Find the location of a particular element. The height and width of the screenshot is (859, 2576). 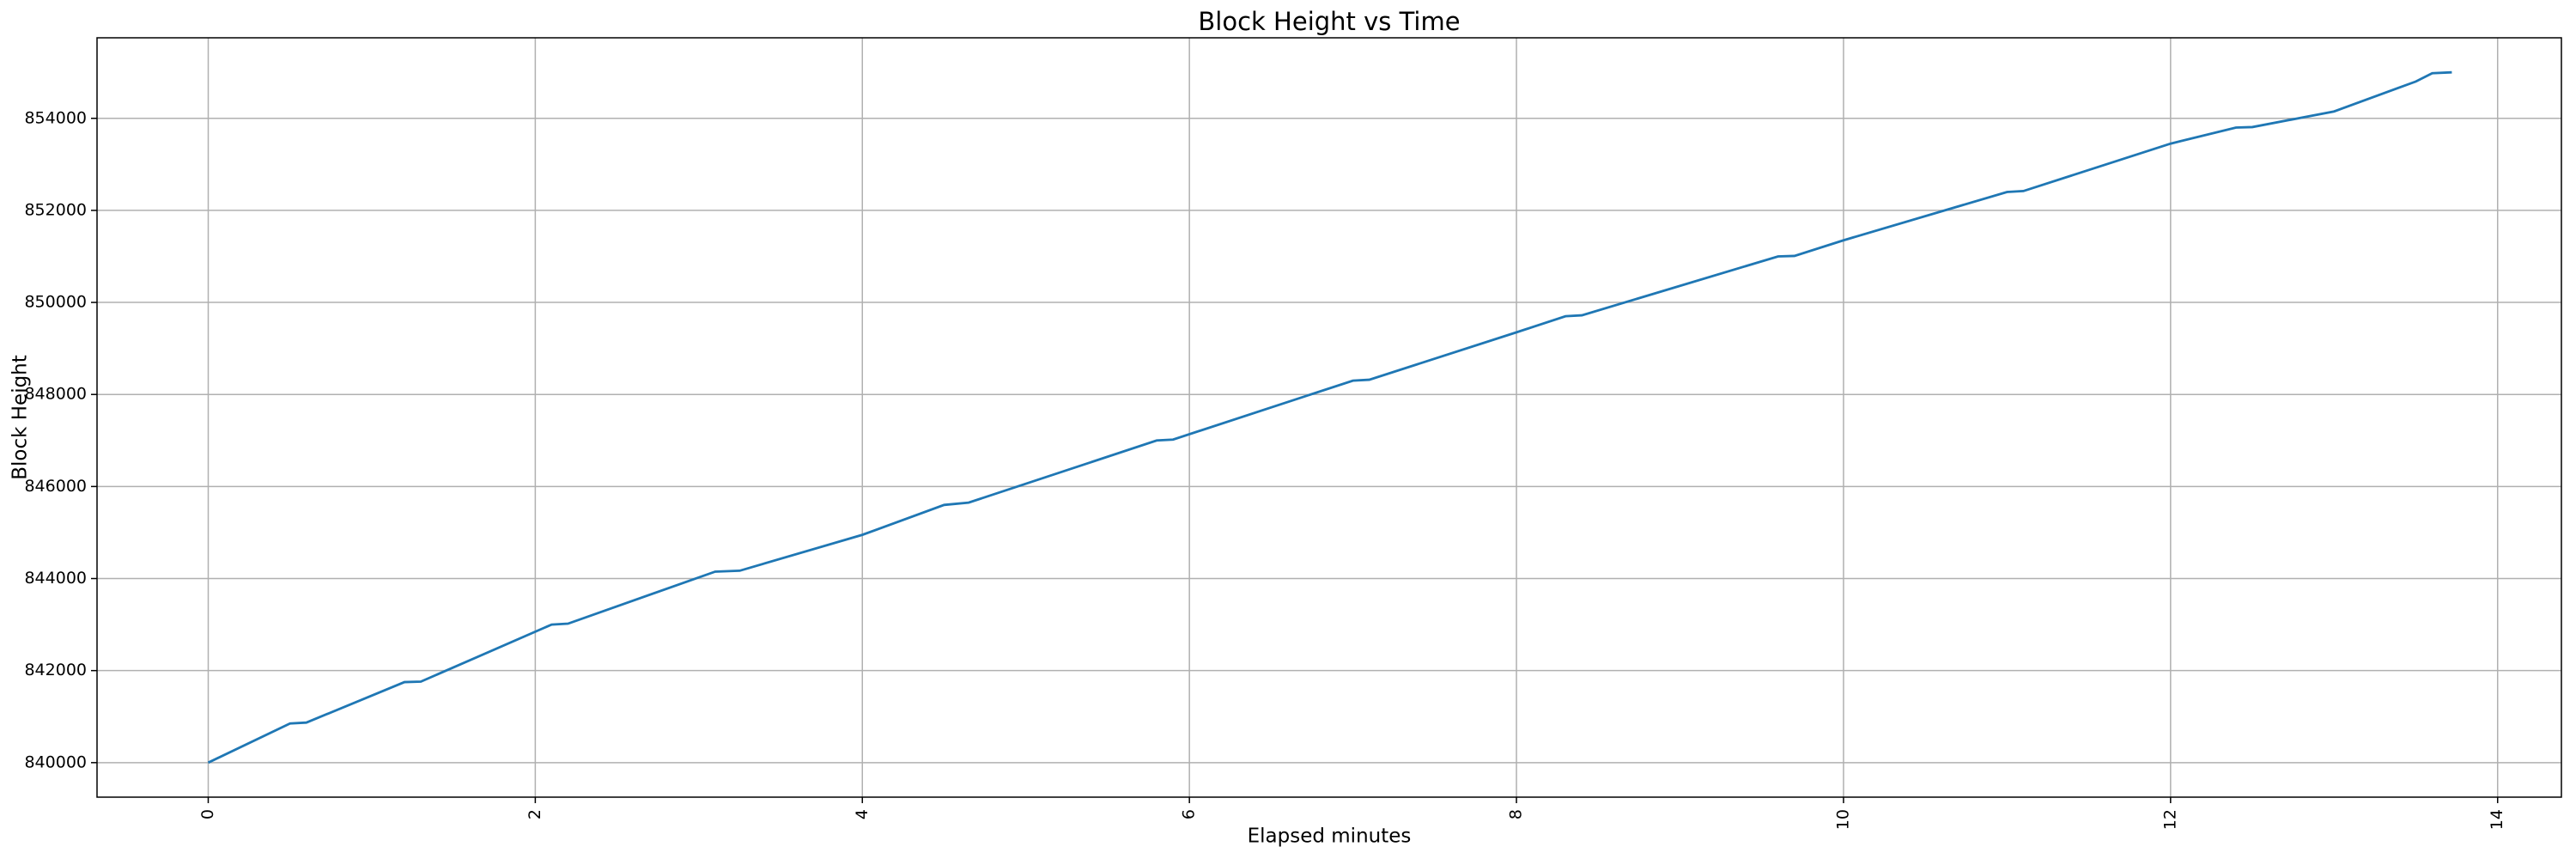

y-tick-label: 846000 is located at coordinates (56, 487).